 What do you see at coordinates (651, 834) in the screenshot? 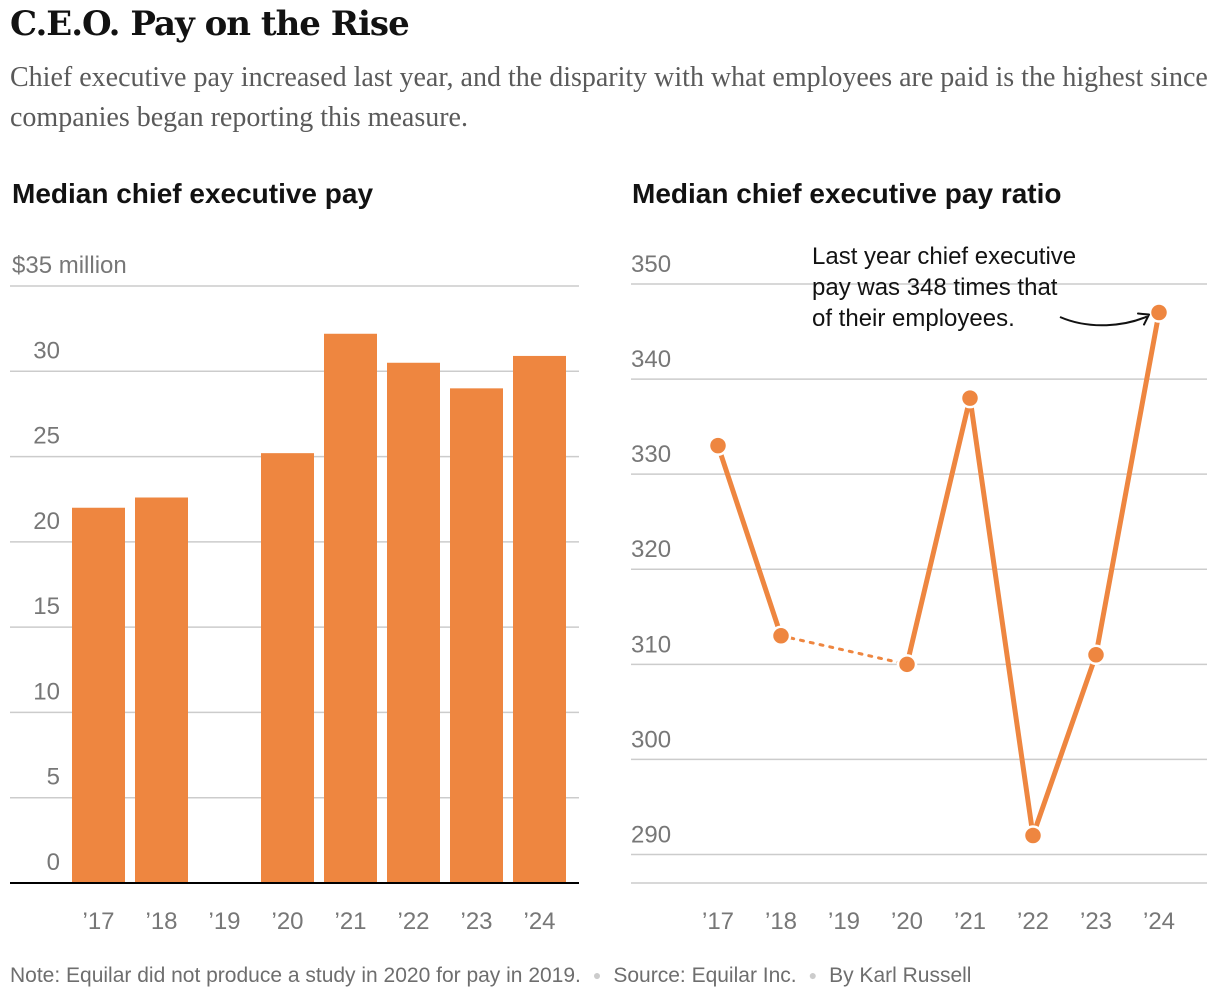
I see `line-ytick-label: 290` at bounding box center [651, 834].